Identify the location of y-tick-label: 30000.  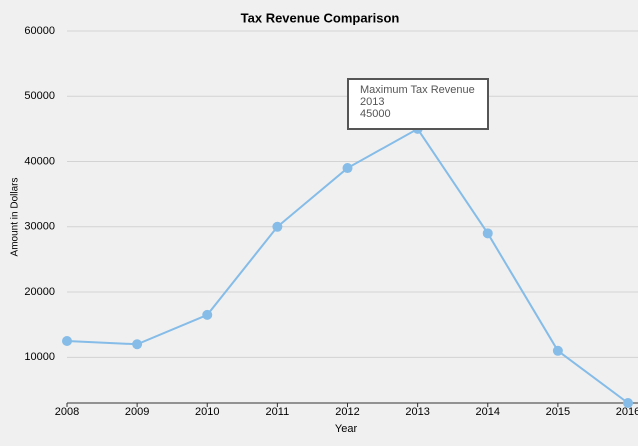
(39, 227).